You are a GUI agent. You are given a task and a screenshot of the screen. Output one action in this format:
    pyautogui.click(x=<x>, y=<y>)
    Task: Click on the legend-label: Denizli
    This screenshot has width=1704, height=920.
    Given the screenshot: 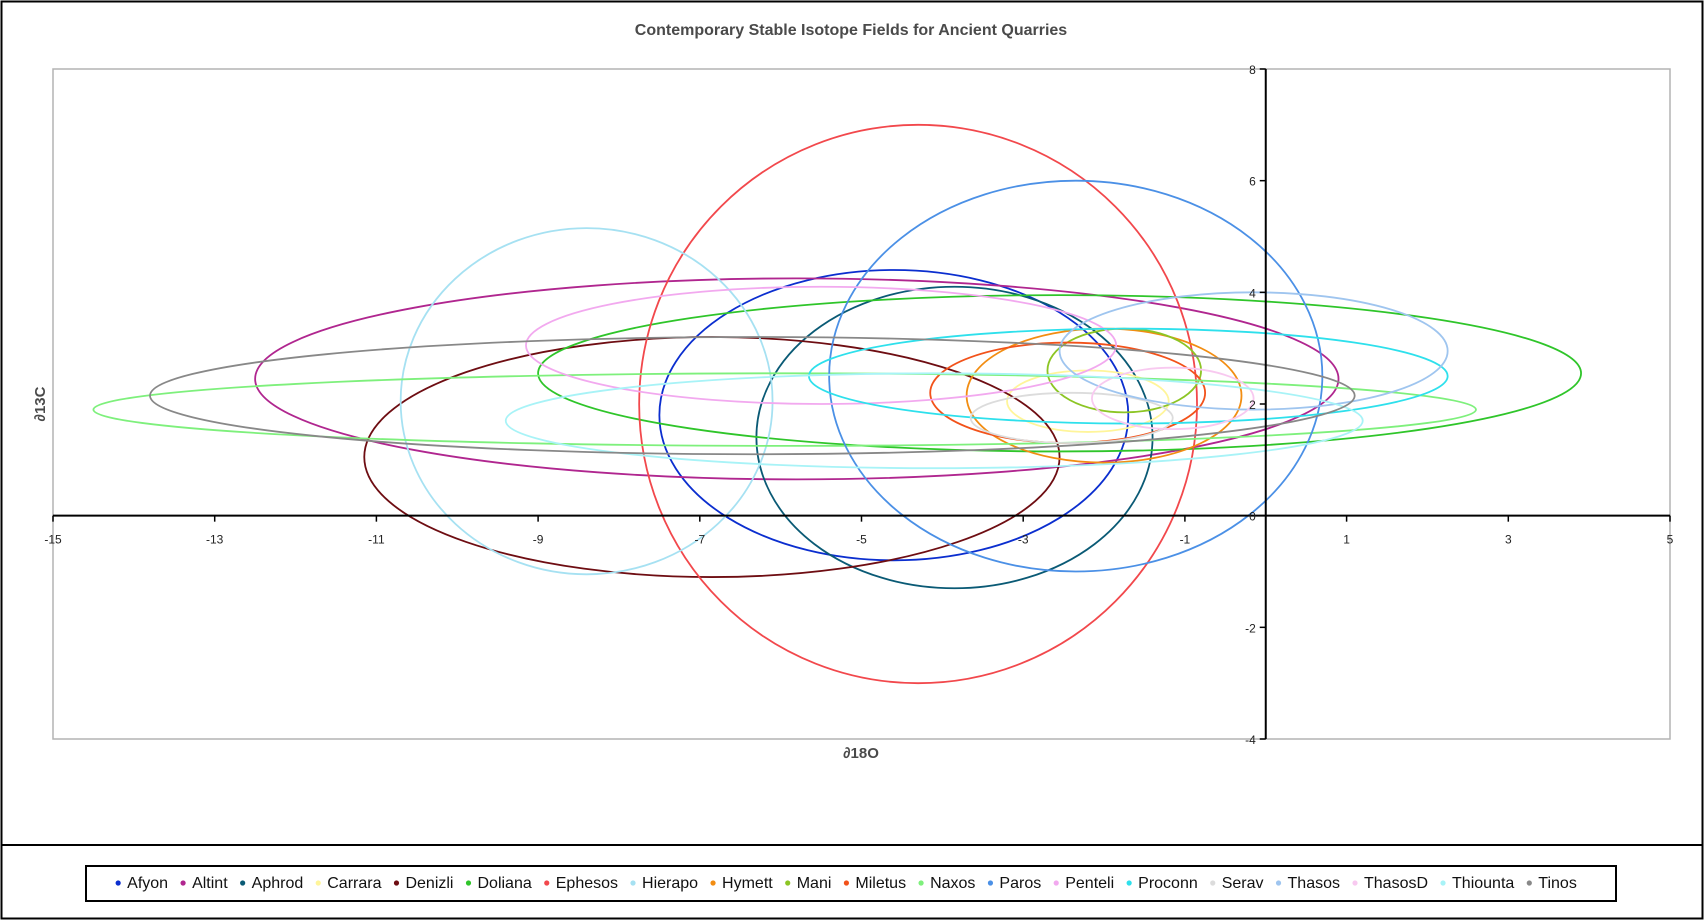 What is the action you would take?
    pyautogui.click(x=429, y=883)
    